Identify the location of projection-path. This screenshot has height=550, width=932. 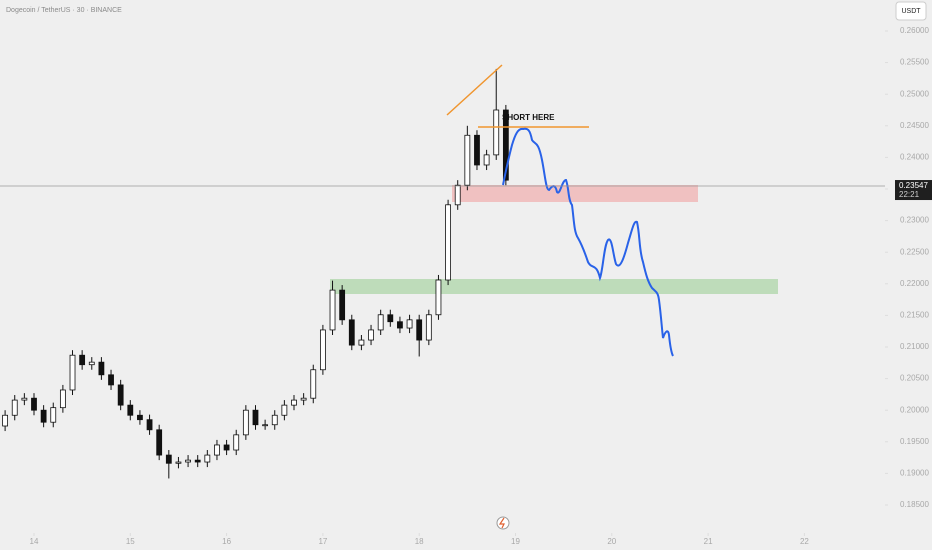
(588, 242).